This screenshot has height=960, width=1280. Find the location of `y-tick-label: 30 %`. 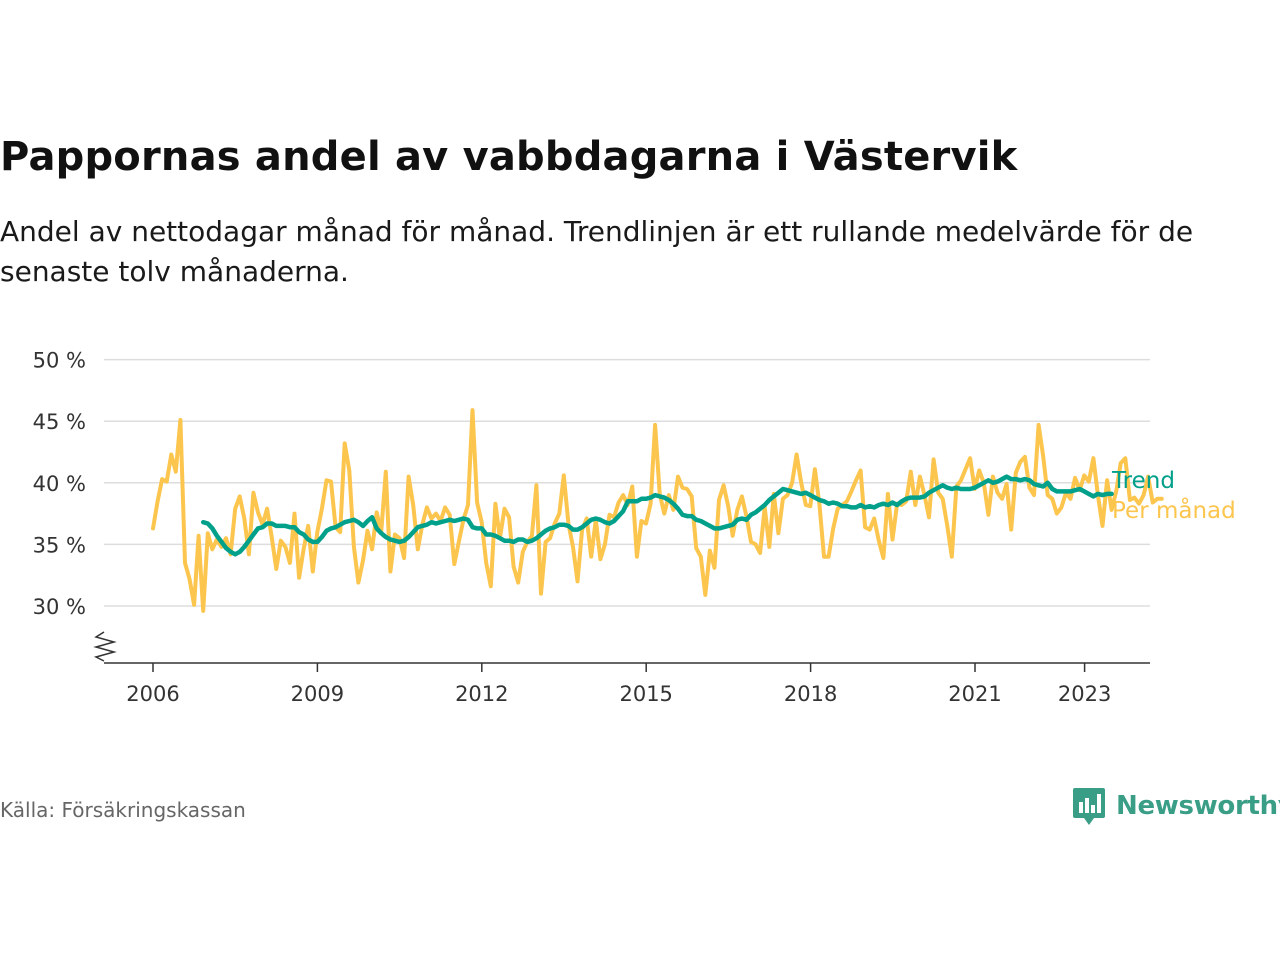

y-tick-label: 30 % is located at coordinates (59, 607).